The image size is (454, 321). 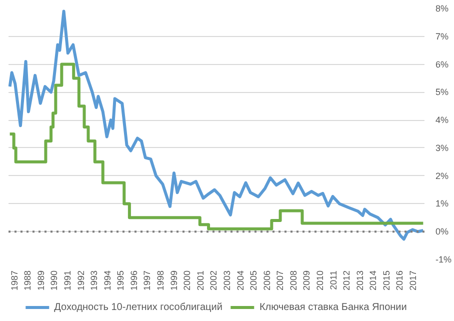 I want to click on x-tick-label: 2009, so click(x=307, y=280).